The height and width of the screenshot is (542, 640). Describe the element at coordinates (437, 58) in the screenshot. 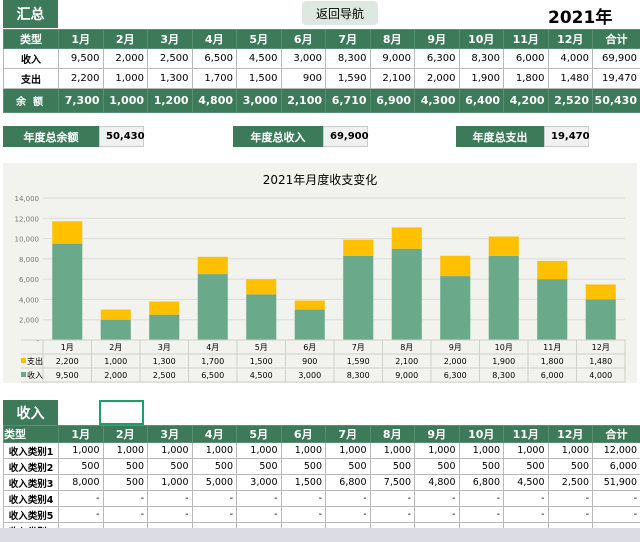

I see `table-cell: 6,300` at that location.